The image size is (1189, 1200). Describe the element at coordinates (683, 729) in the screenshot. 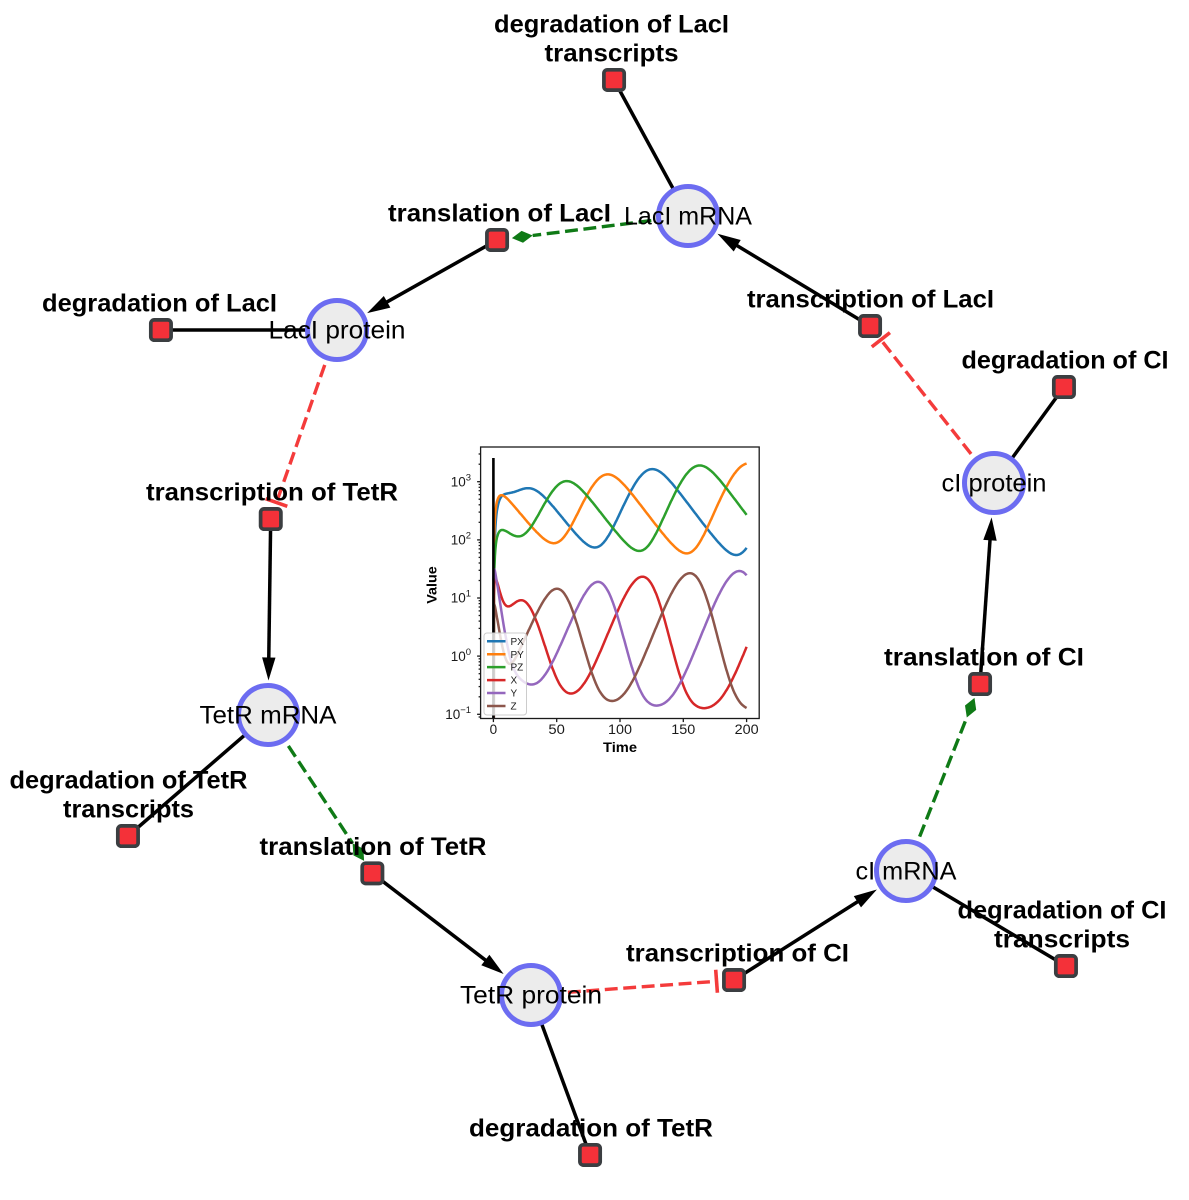

I see `svg-text: 150` at that location.